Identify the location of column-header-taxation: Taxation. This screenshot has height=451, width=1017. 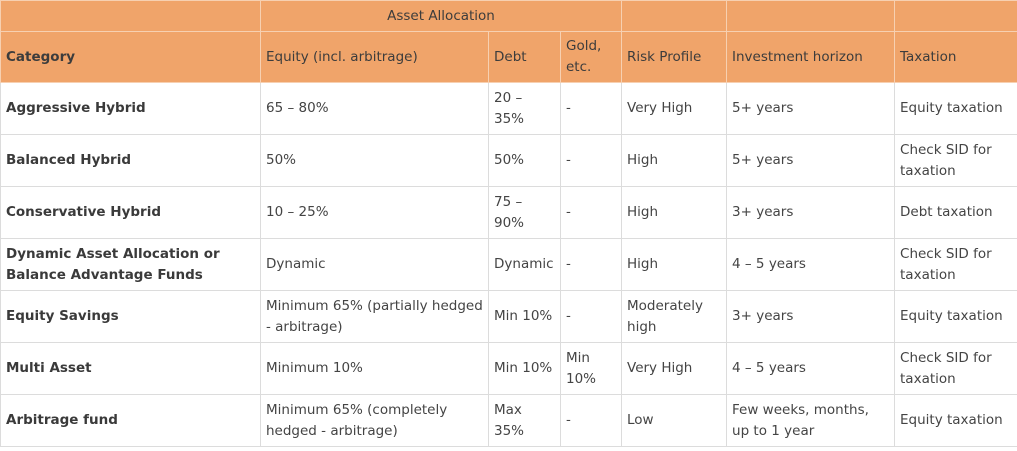
(955, 57).